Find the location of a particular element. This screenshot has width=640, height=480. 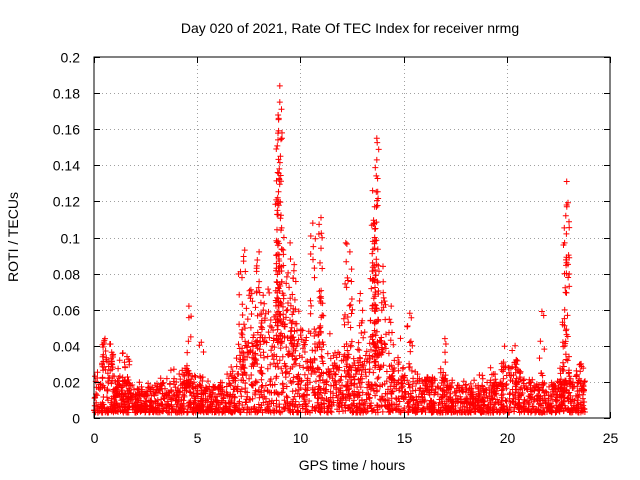

y-tick-label: 0.18 is located at coordinates (66, 94).